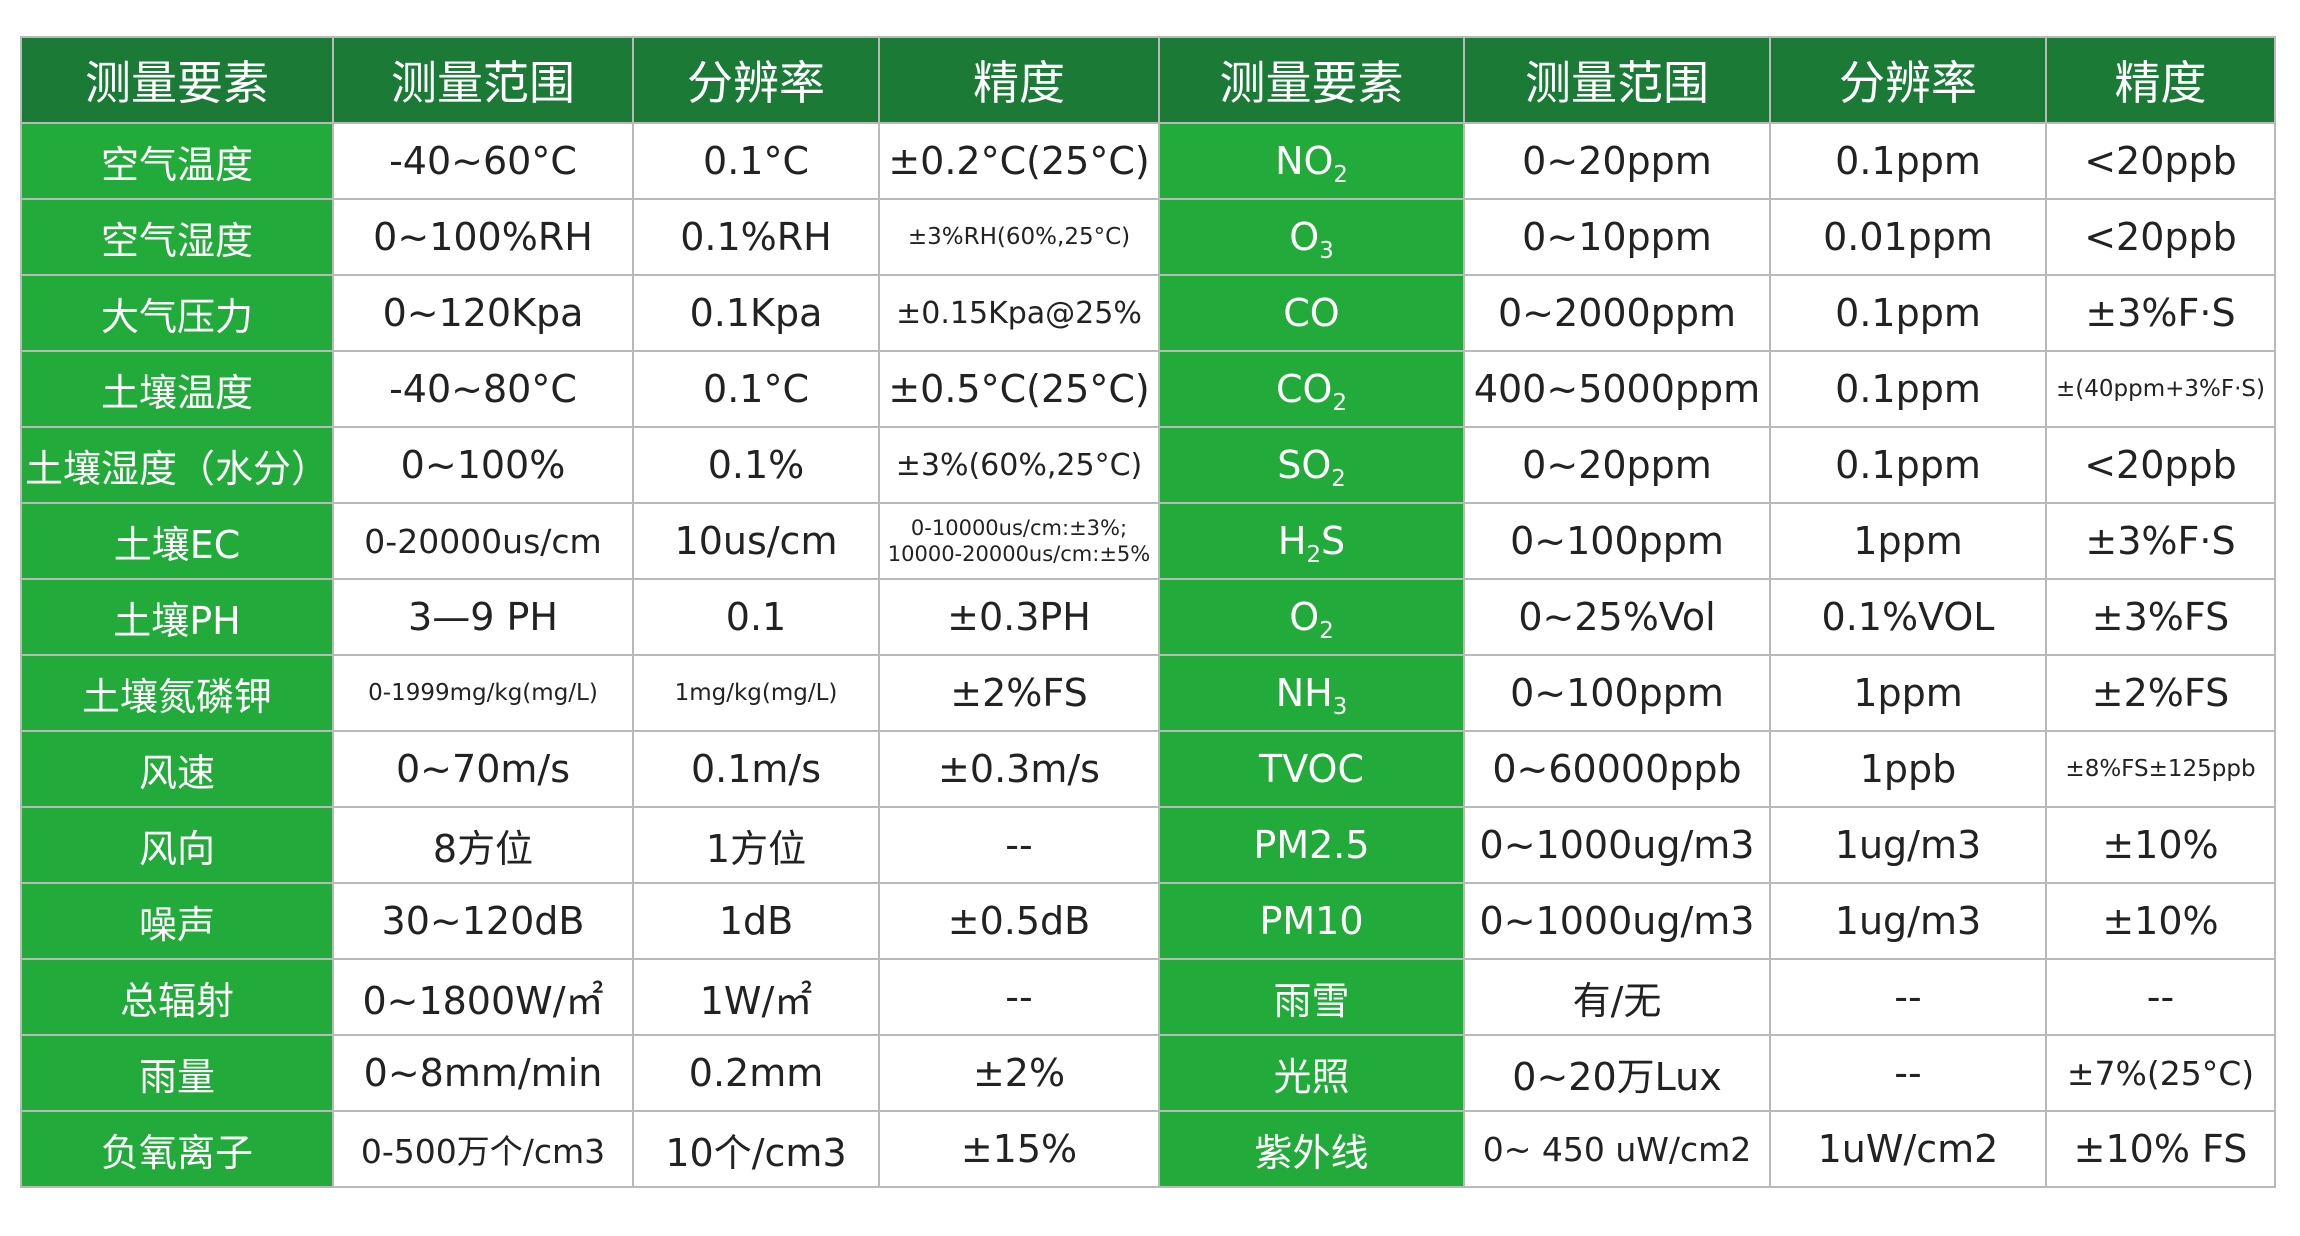 This screenshot has height=1236, width=2300. Describe the element at coordinates (2160, 541) in the screenshot. I see `accuracy-cell: ±3%F·S` at that location.